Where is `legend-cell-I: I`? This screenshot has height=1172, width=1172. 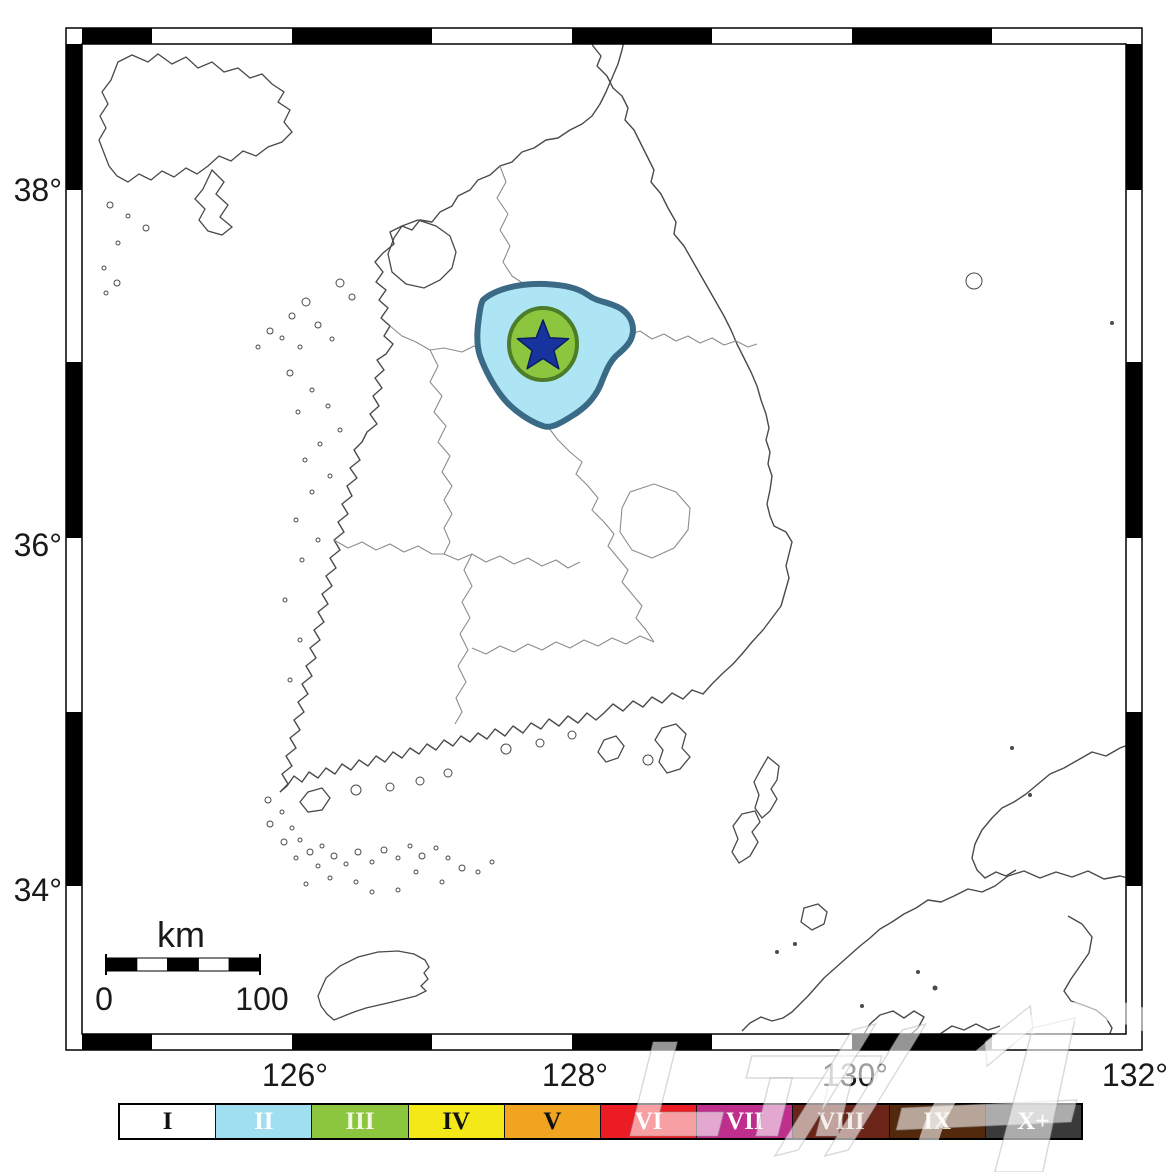 legend-cell-I: I is located at coordinates (168, 1121).